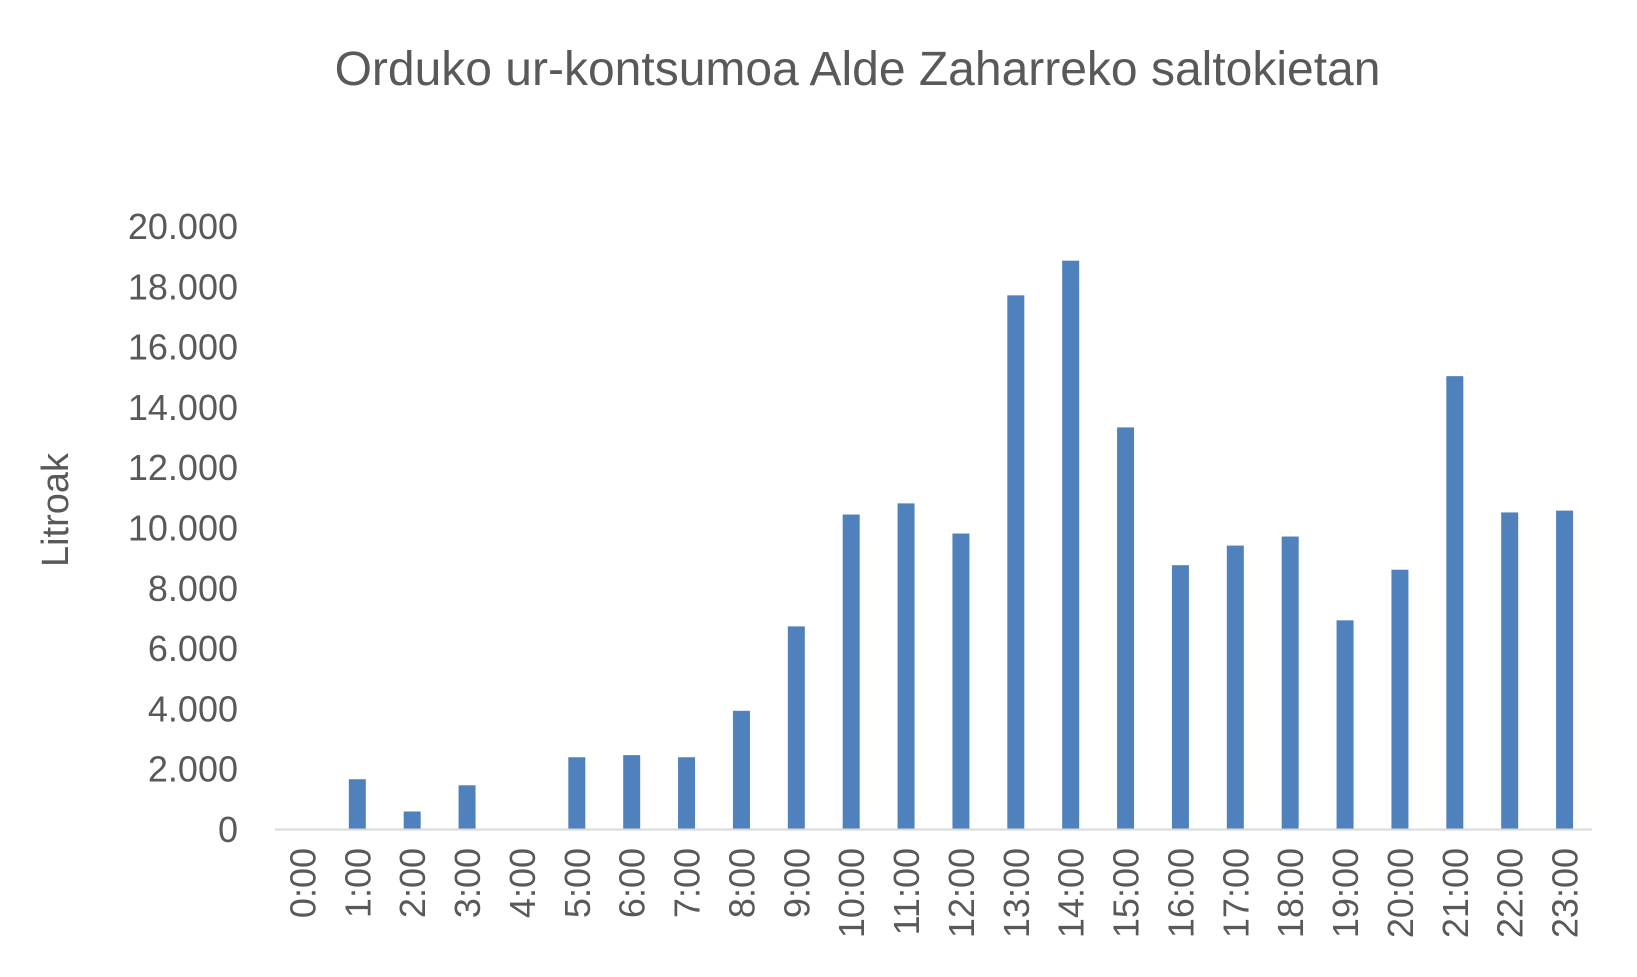 The height and width of the screenshot is (977, 1637). I want to click on bar-12:00, so click(961, 681).